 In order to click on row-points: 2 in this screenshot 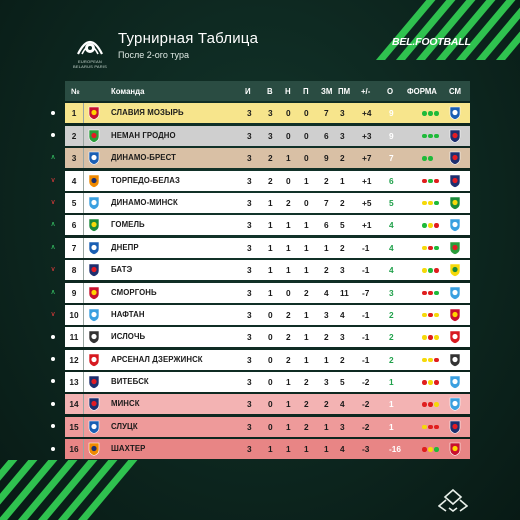, I will do `click(391, 314)`.